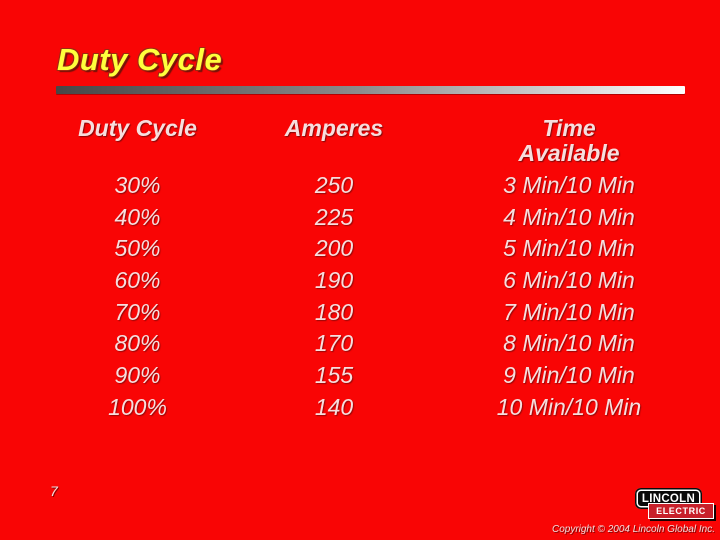  Describe the element at coordinates (569, 140) in the screenshot. I see `col-header-time-available: Time Available` at that location.